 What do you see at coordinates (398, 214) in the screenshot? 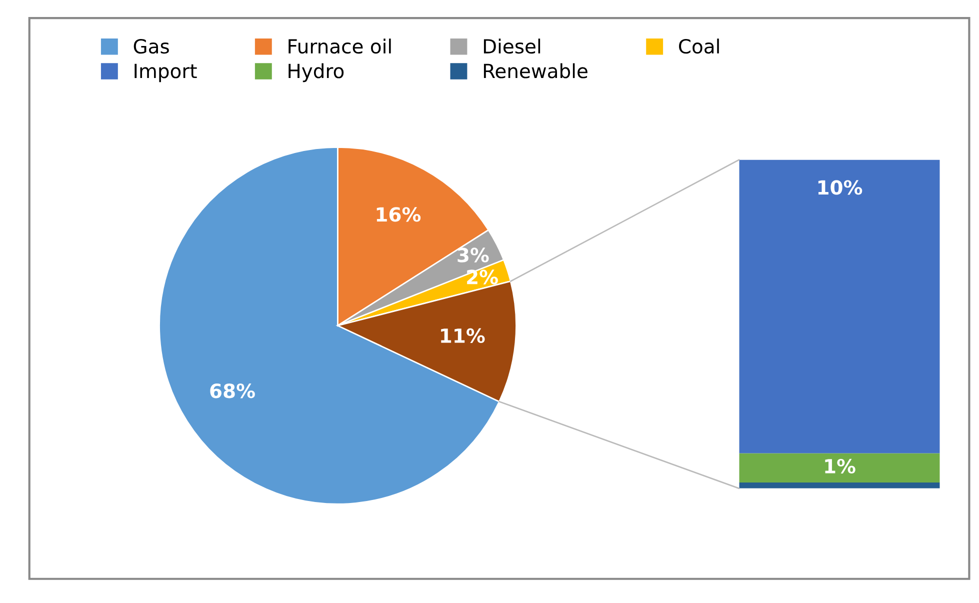
I see `data-label: 16%` at bounding box center [398, 214].